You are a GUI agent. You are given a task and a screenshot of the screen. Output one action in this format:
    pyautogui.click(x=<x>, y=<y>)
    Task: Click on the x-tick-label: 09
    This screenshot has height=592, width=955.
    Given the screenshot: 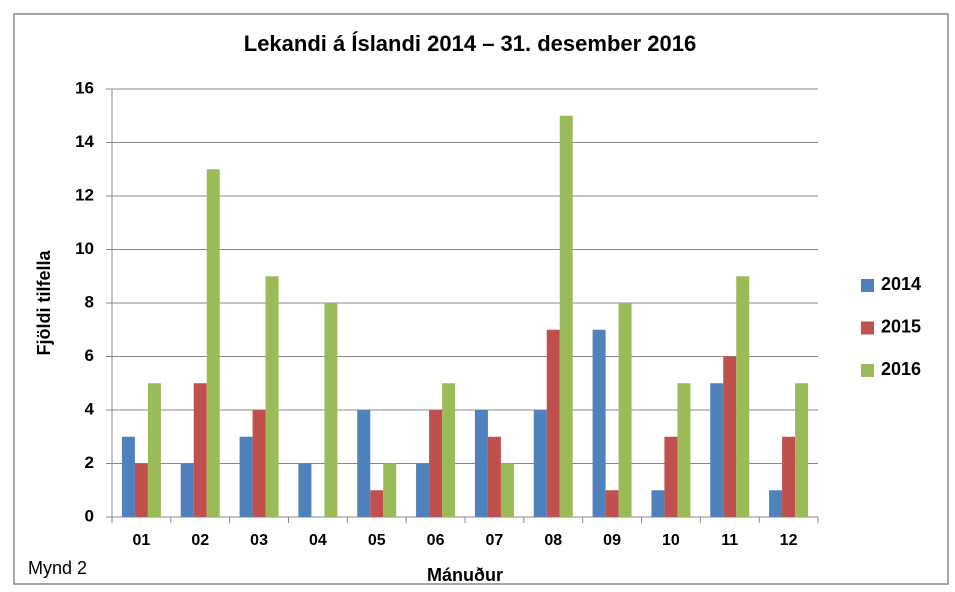 What is the action you would take?
    pyautogui.click(x=612, y=540)
    